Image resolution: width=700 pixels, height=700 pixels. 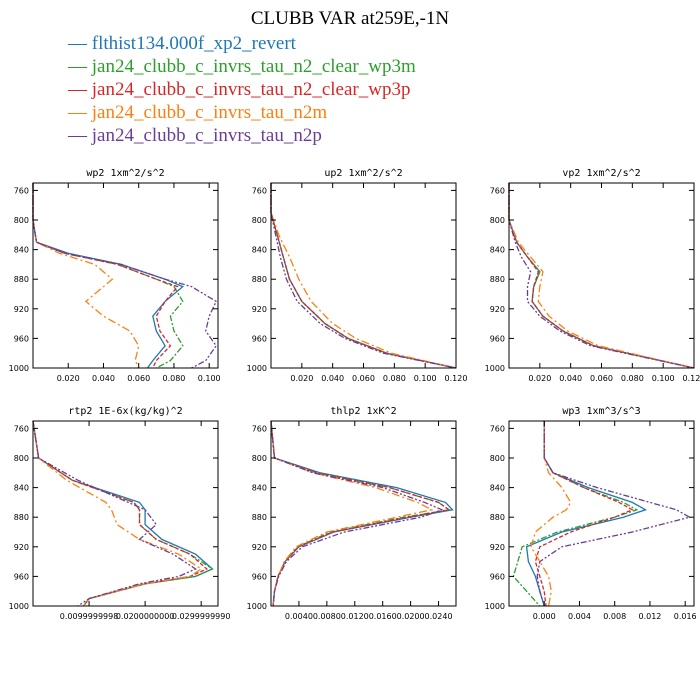 What do you see at coordinates (539, 378) in the screenshot?
I see `x-tick-label: 0.020` at bounding box center [539, 378].